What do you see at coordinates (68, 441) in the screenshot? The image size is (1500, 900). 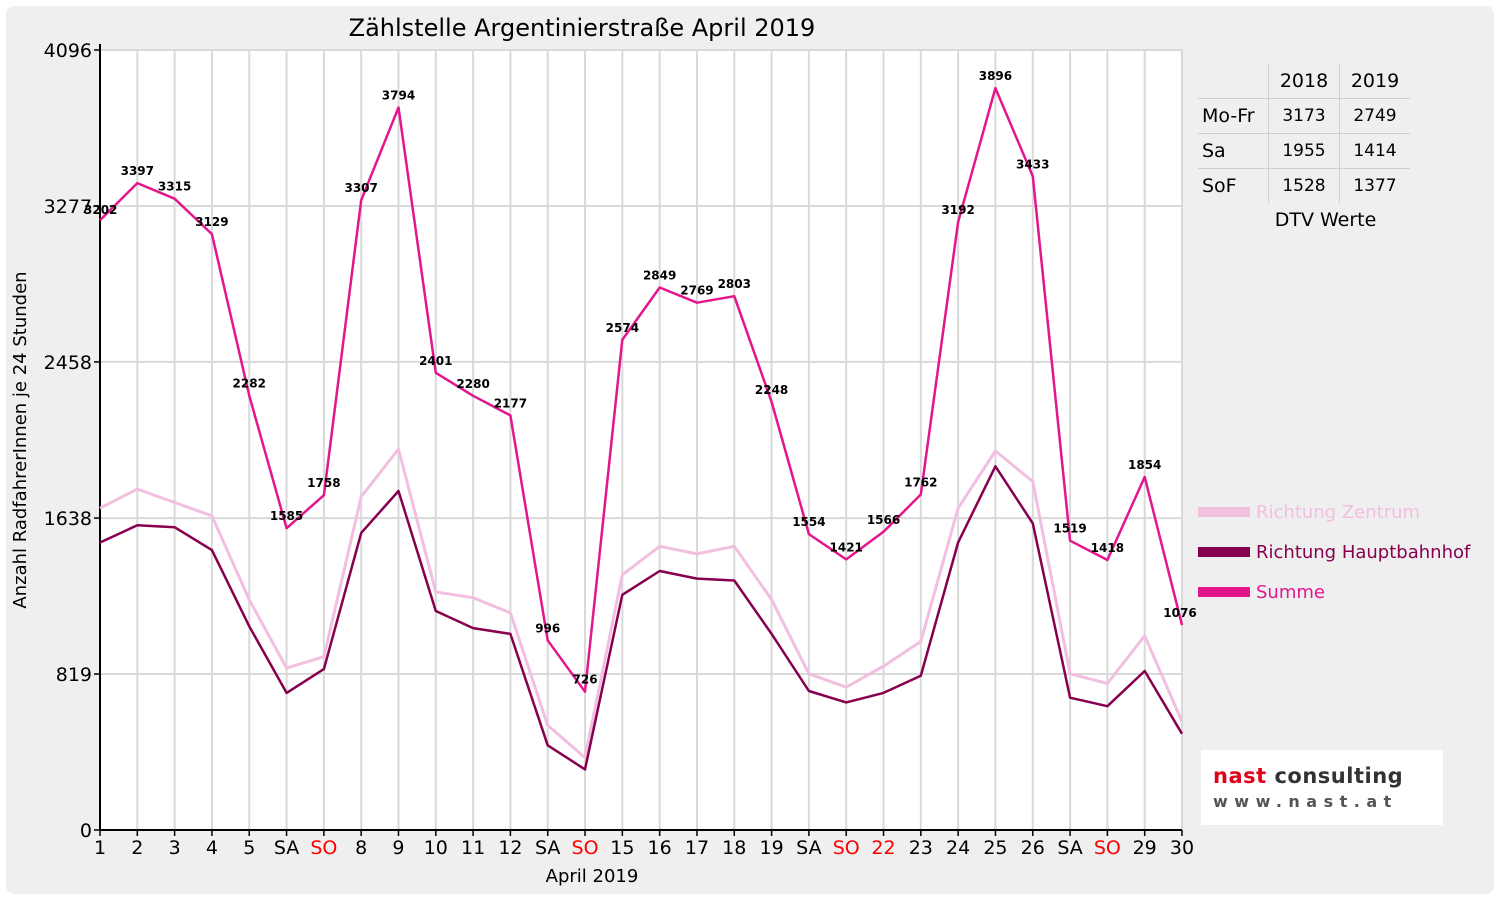 I see `y-tick-labels: 0 819 1638 2458 3277 4096` at bounding box center [68, 441].